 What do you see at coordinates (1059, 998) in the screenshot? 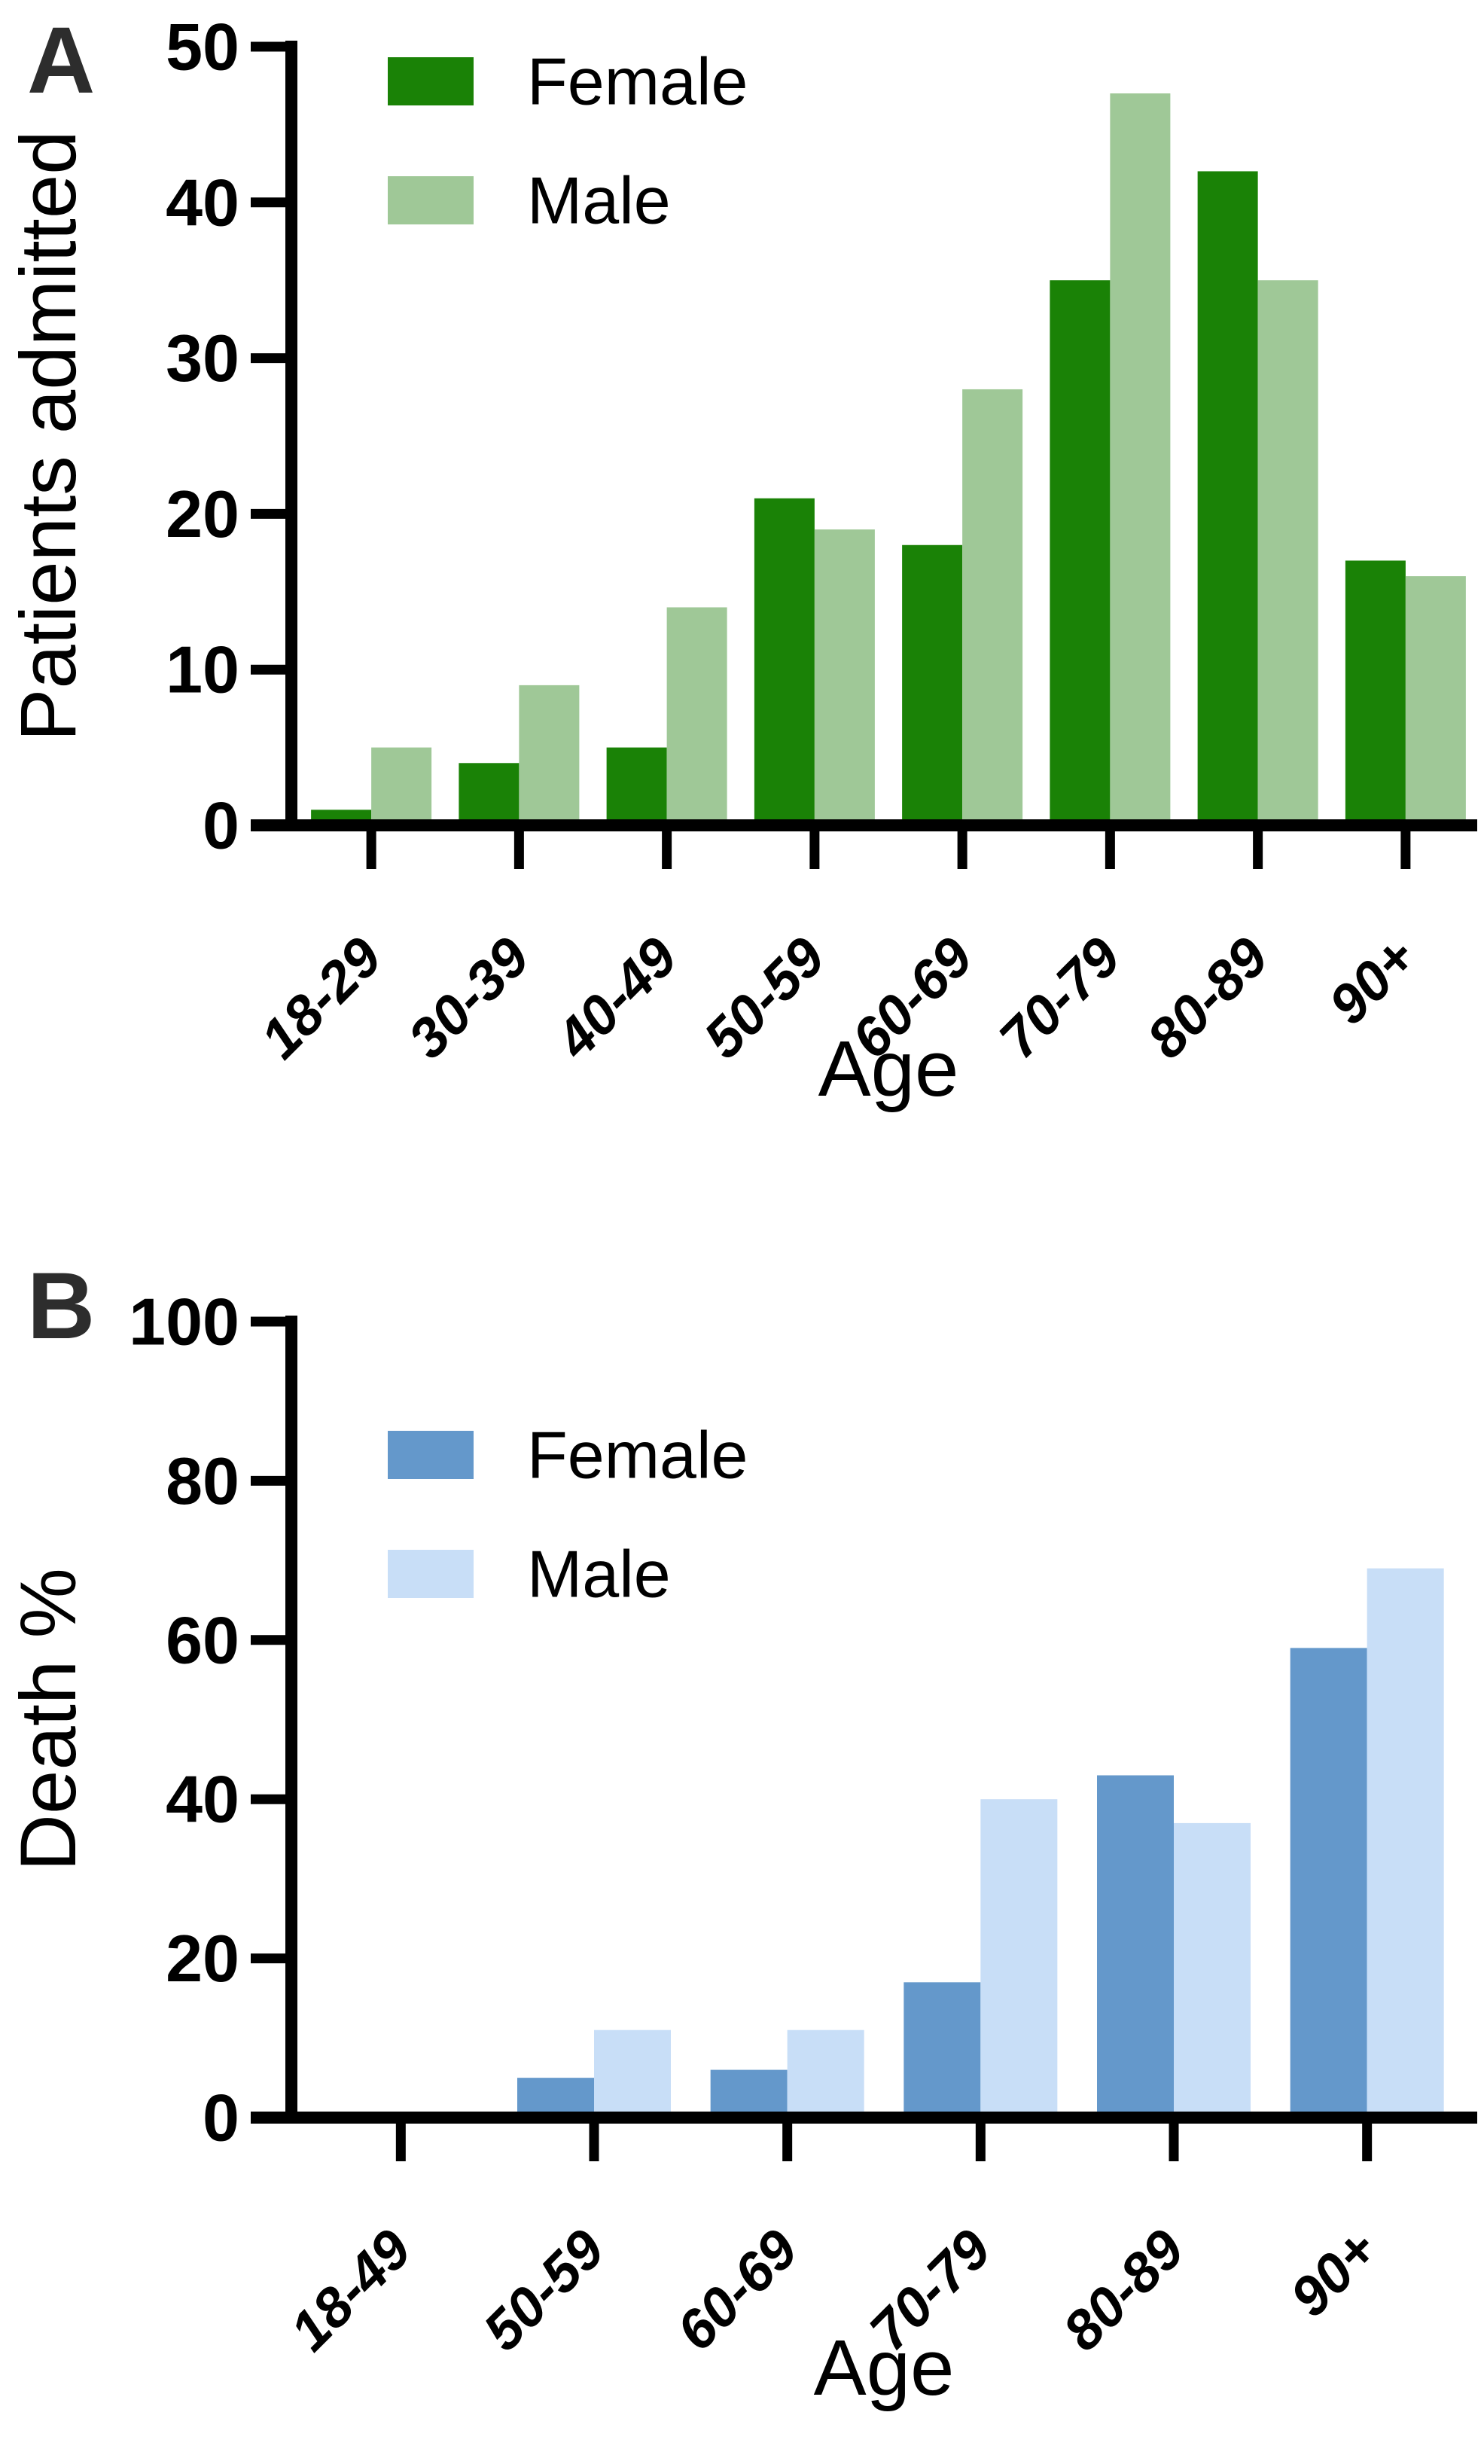
I see `x-category-label: 70-79` at bounding box center [1059, 998].